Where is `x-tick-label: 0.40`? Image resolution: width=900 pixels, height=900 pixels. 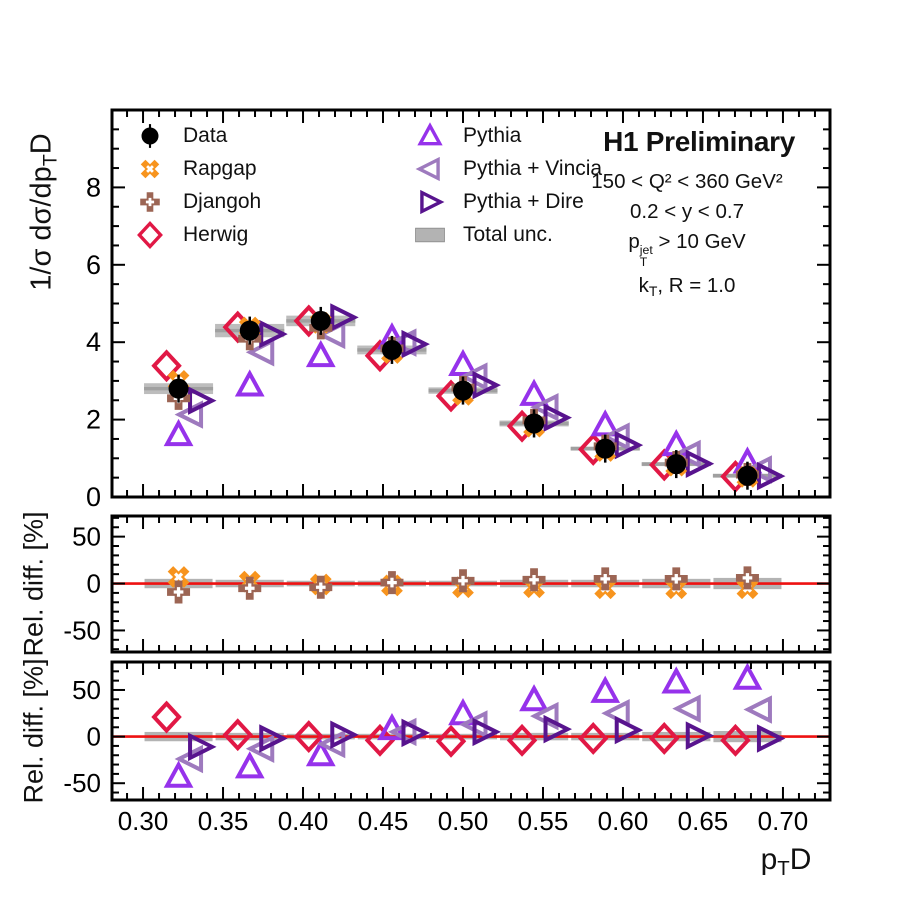 x-tick-label: 0.40 is located at coordinates (303, 821).